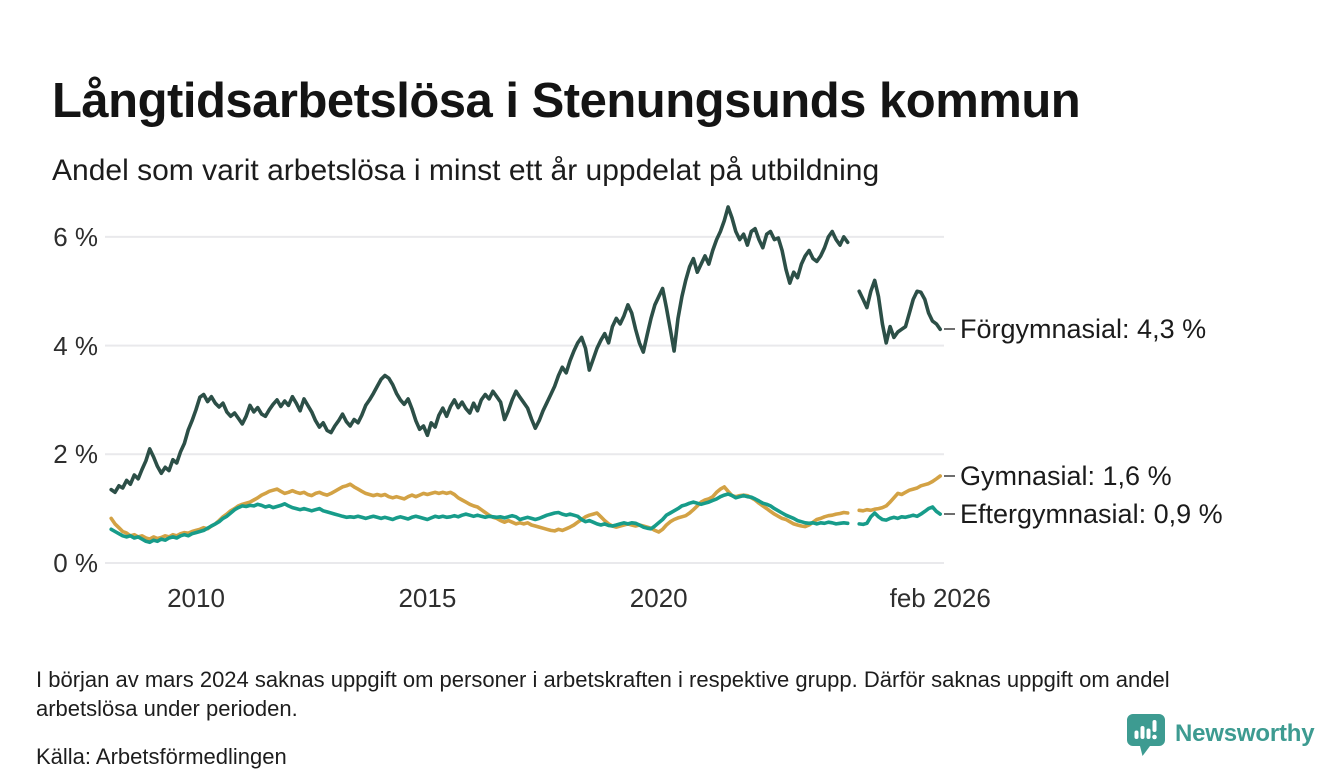 This screenshot has height=780, width=1340. I want to click on y-tick-6: 6 %, so click(75, 236).